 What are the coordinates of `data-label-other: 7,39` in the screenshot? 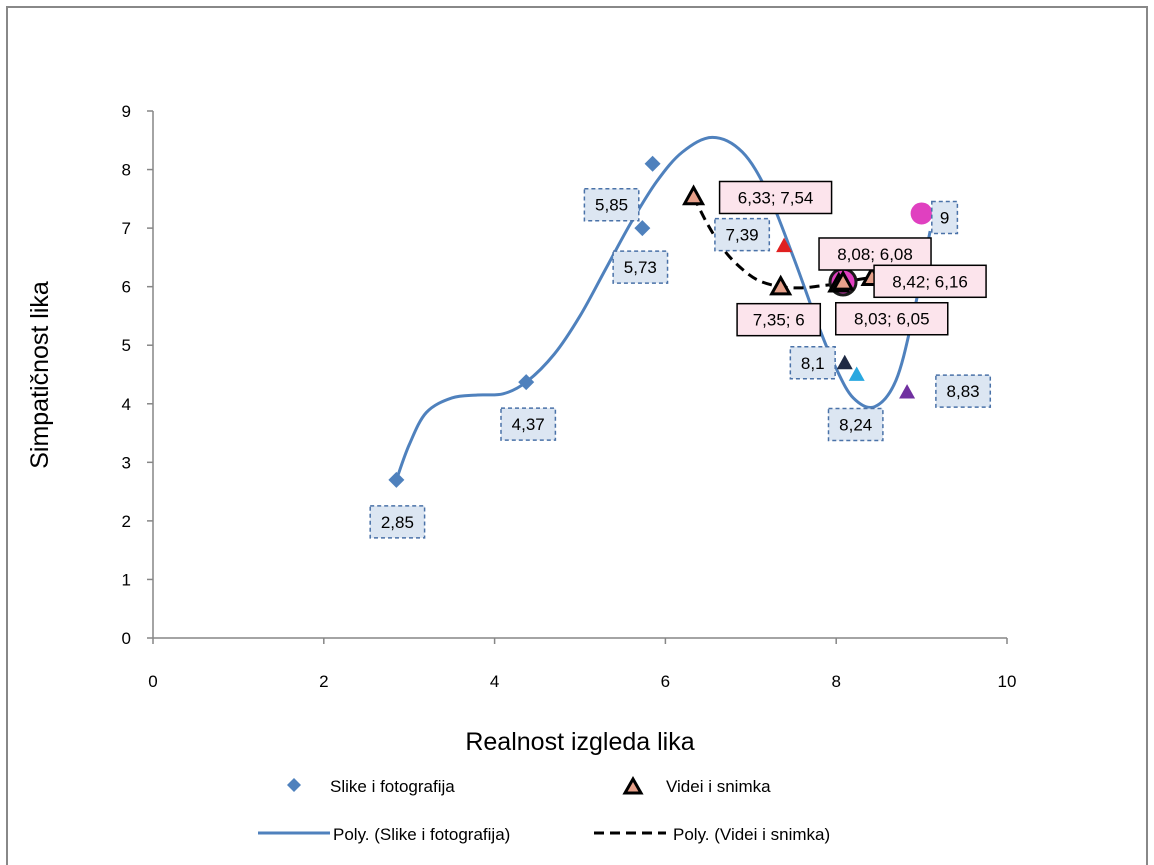 It's located at (742, 234).